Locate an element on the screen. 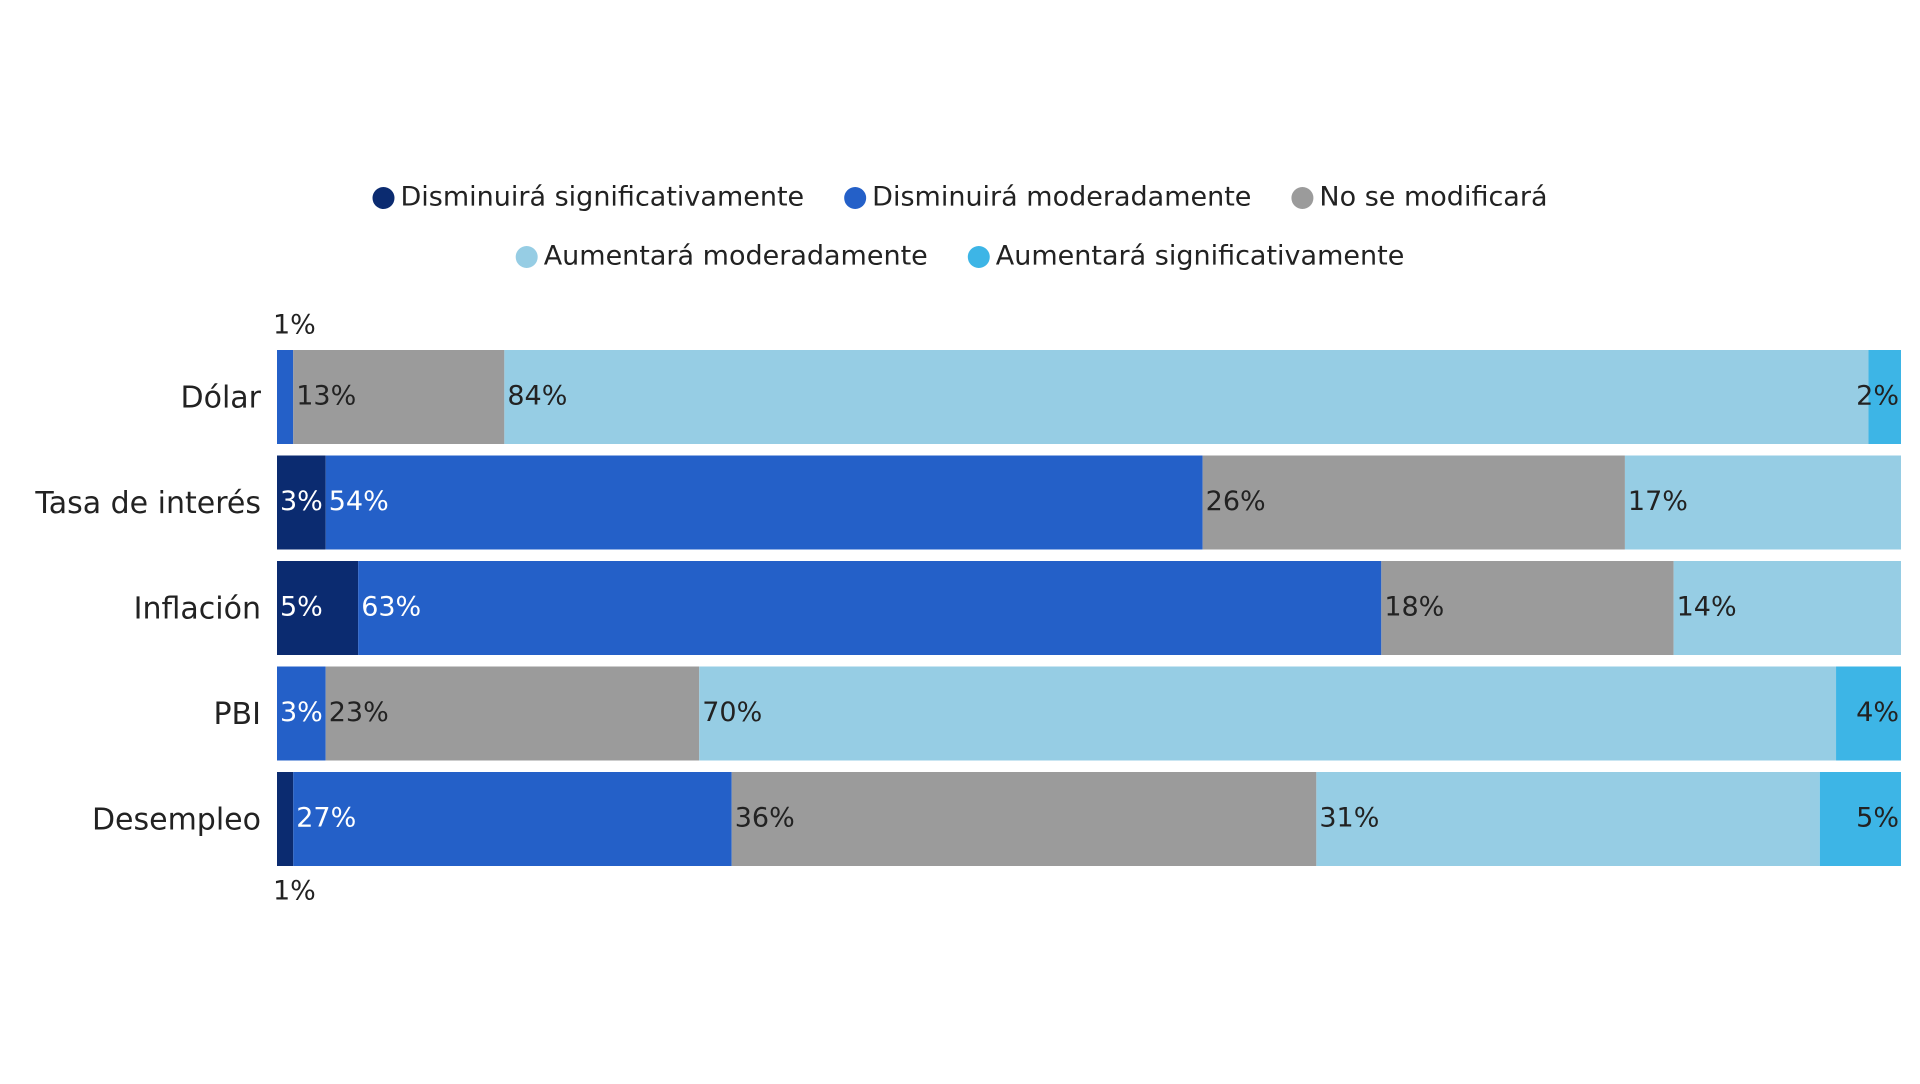 The width and height of the screenshot is (1920, 1084). category-label: Desempleo is located at coordinates (176, 820).